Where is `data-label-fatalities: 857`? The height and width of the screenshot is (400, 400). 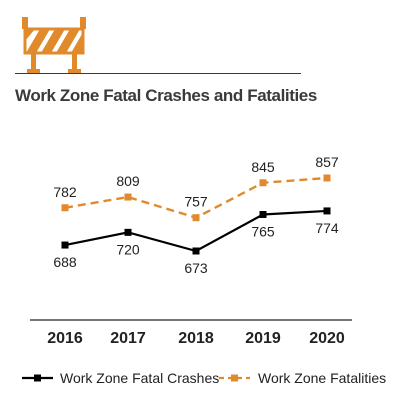 data-label-fatalities: 857 is located at coordinates (327, 162).